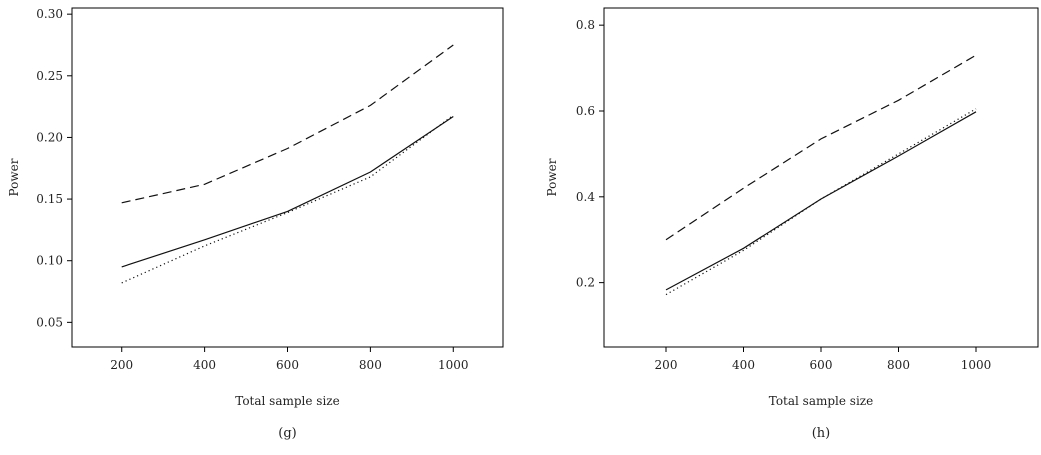  What do you see at coordinates (585, 283) in the screenshot?
I see `y-tick-label: 0.2` at bounding box center [585, 283].